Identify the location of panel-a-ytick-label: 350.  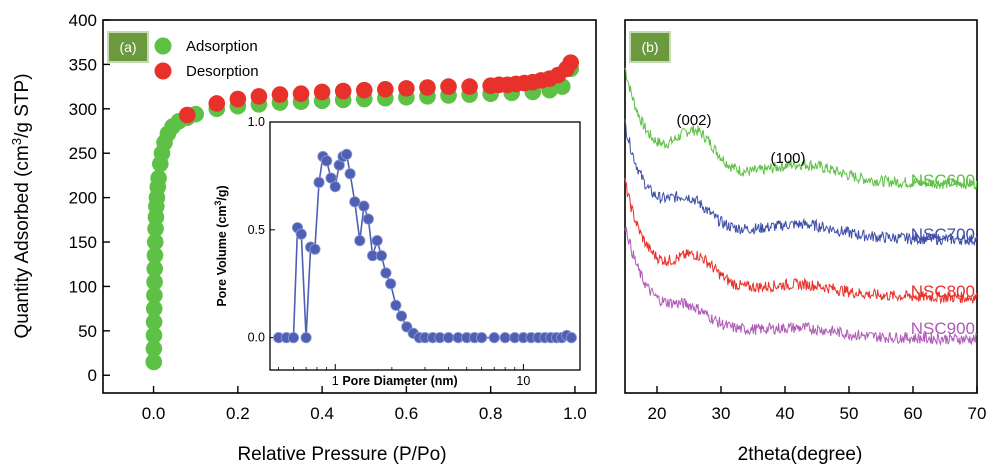
(83, 64).